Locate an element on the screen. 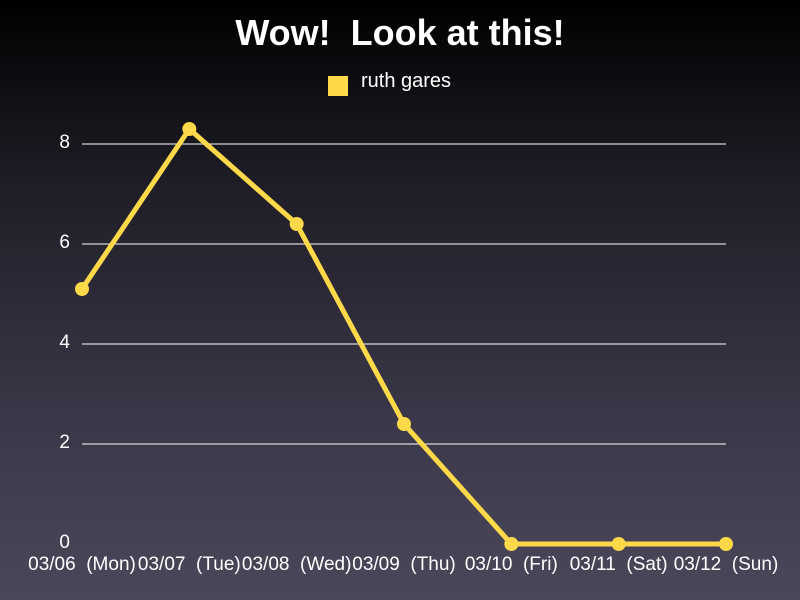 The height and width of the screenshot is (600, 800). chart-title: Wow! Look at this! is located at coordinates (400, 32).